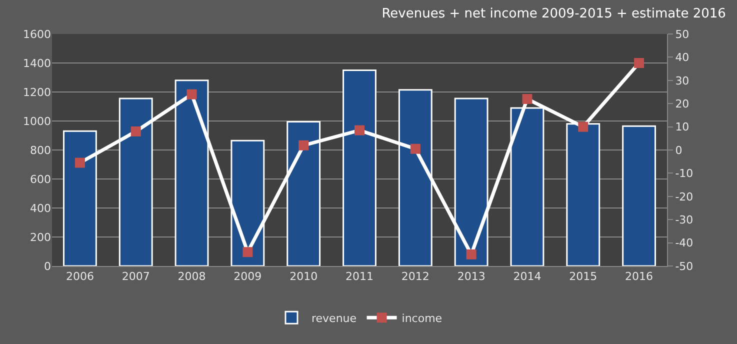 This screenshot has width=737, height=344. What do you see at coordinates (40, 208) in the screenshot?
I see `y-tick-label: 400` at bounding box center [40, 208].